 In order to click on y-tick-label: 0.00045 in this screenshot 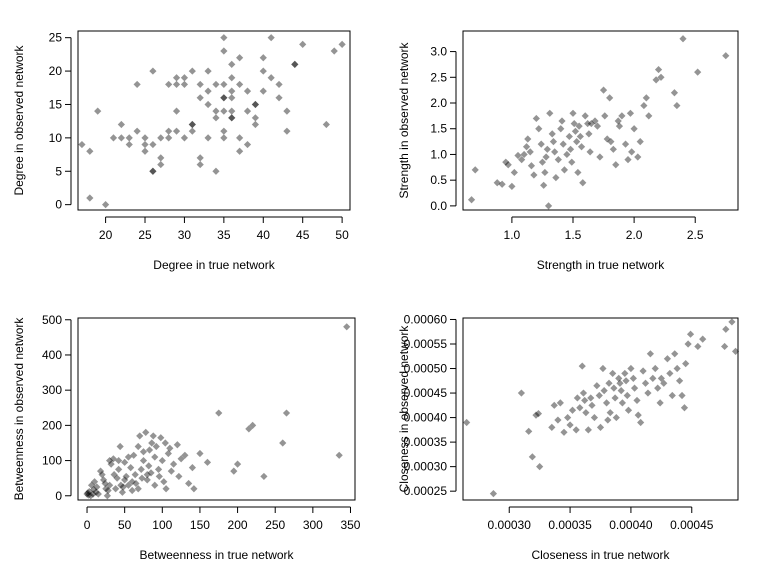, I will do `click(426, 393)`.